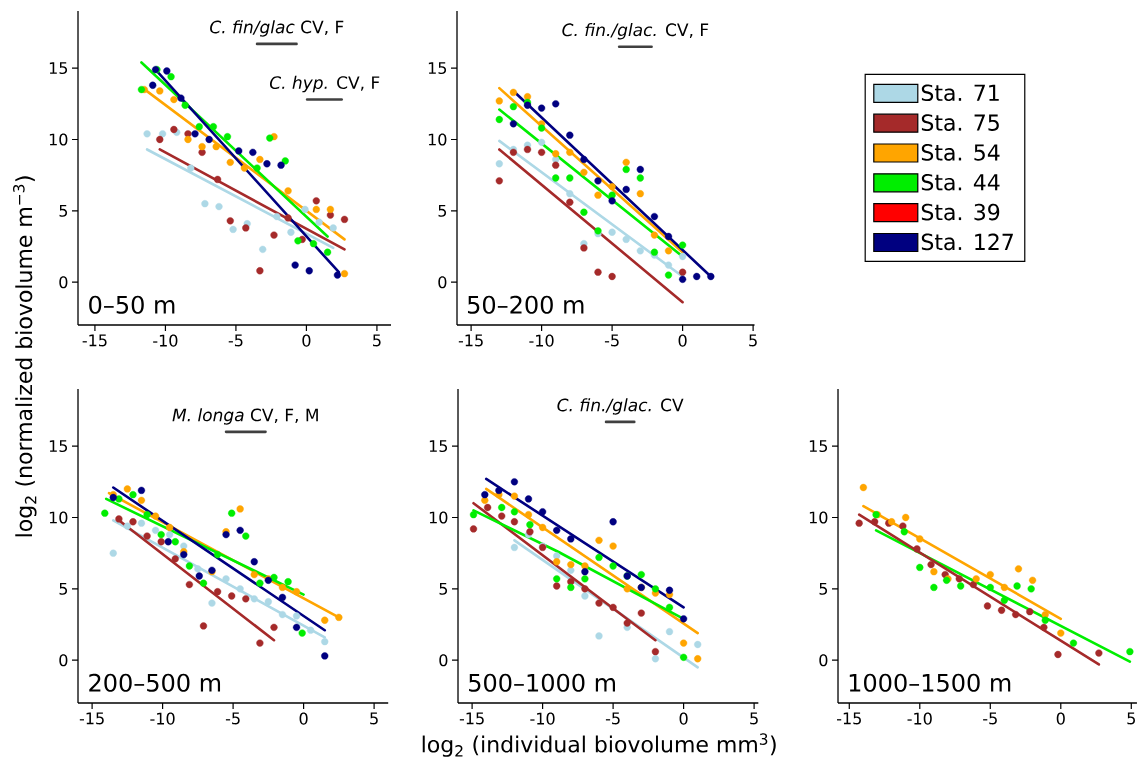 Image resolution: width=1141 pixels, height=764 pixels. Describe the element at coordinates (324, 84) in the screenshot. I see `annotation: C. hyp. CV, F` at that location.